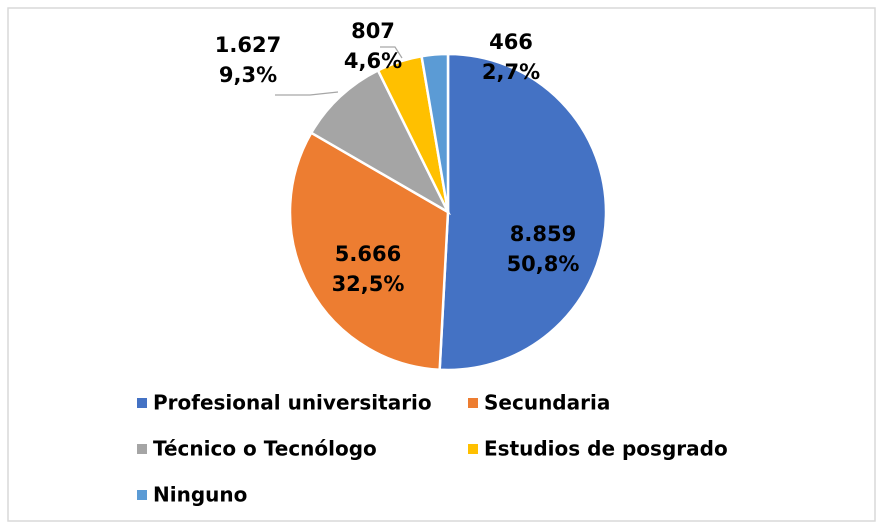 The width and height of the screenshot is (883, 529). I want to click on data-label-value: 5.666, so click(368, 254).